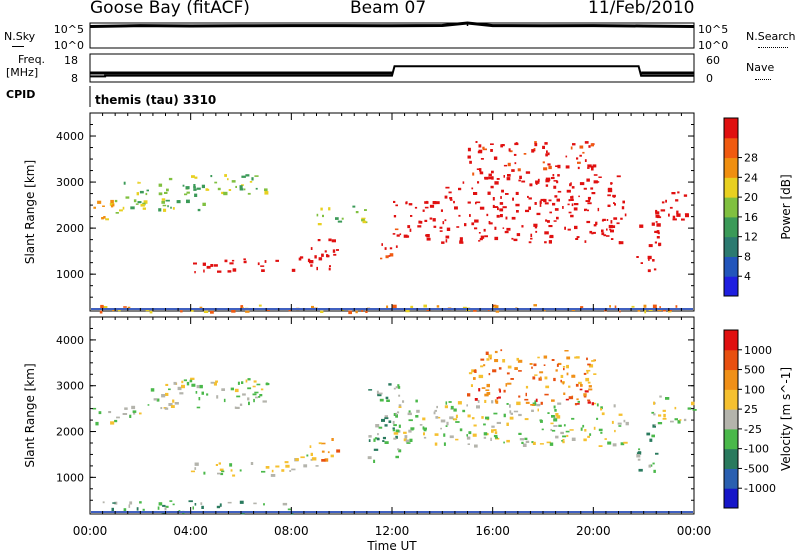 The height and width of the screenshot is (554, 800). Describe the element at coordinates (713, 60) in the screenshot. I see `nave-tick-top: 60` at that location.